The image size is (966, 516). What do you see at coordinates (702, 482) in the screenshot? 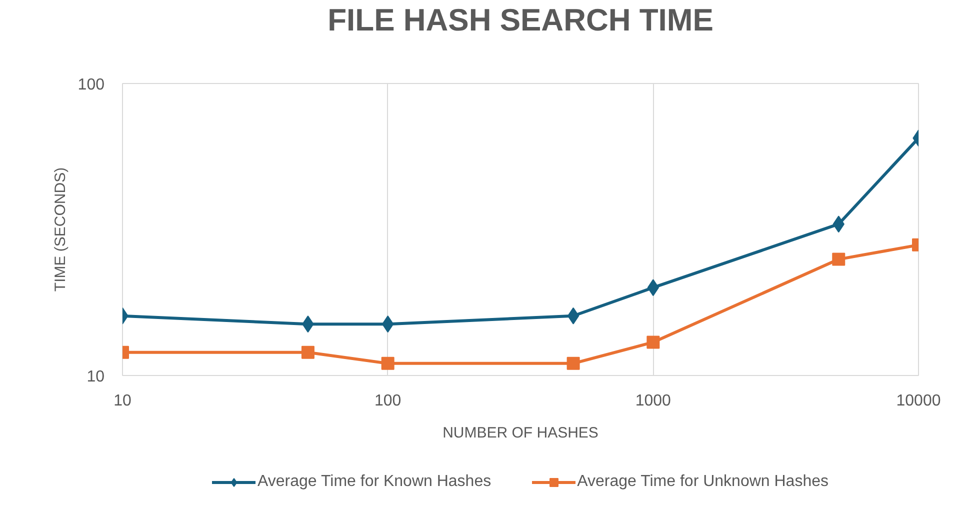
I see `legend-label: Average Time for Unknown Hashes` at bounding box center [702, 482].